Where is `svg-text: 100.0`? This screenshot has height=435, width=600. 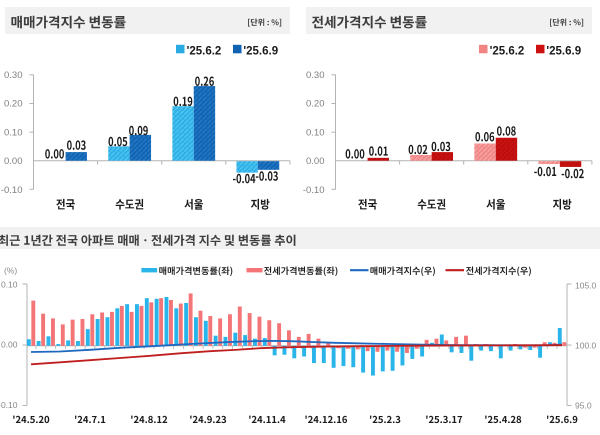
svg-text: 100.0 is located at coordinates (586, 345).